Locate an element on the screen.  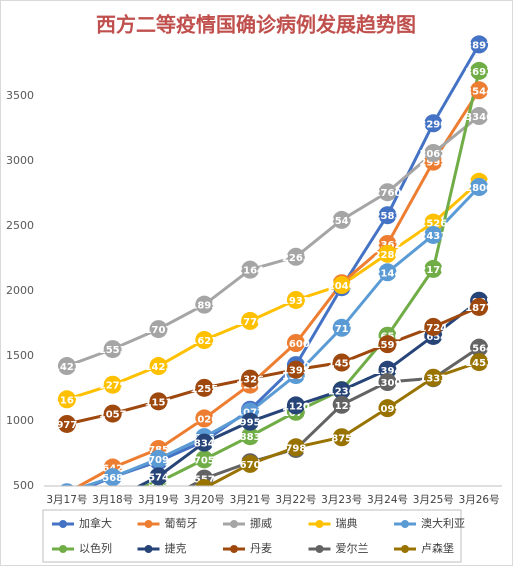
data-label: 1724 is located at coordinates (433, 328).